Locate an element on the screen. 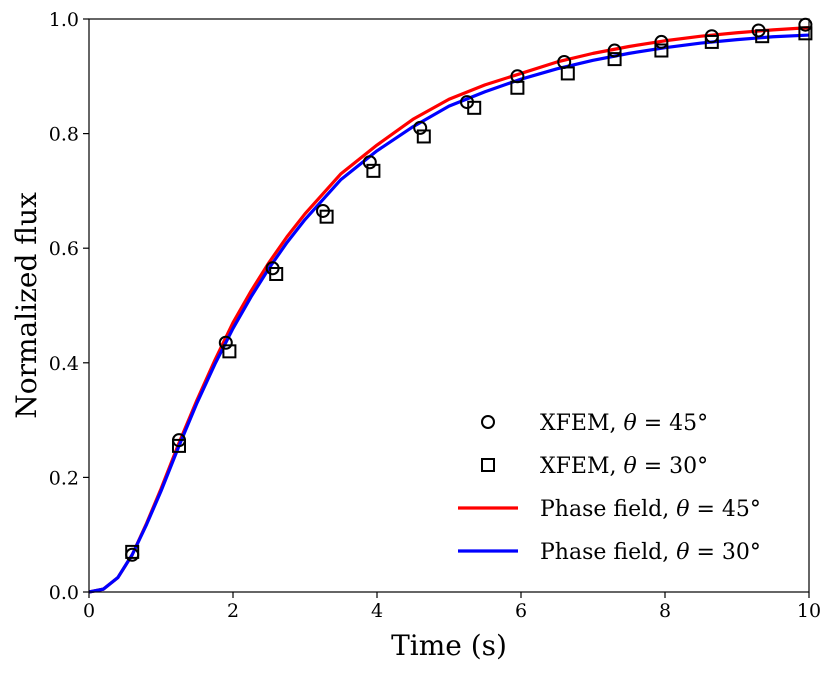 This screenshot has width=831, height=673. y-tick-label: 0.6 is located at coordinates (64, 249).